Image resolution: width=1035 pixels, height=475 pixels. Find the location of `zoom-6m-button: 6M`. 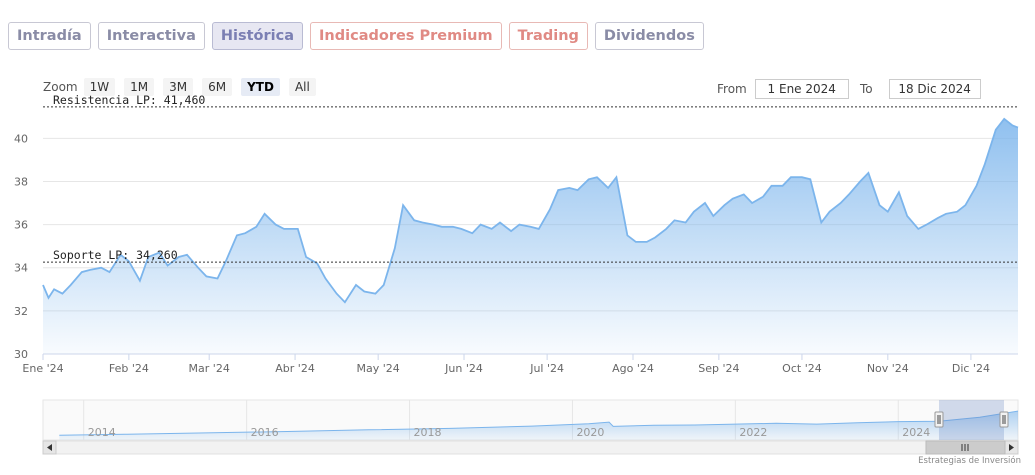

zoom-6m-button: 6M is located at coordinates (217, 87).